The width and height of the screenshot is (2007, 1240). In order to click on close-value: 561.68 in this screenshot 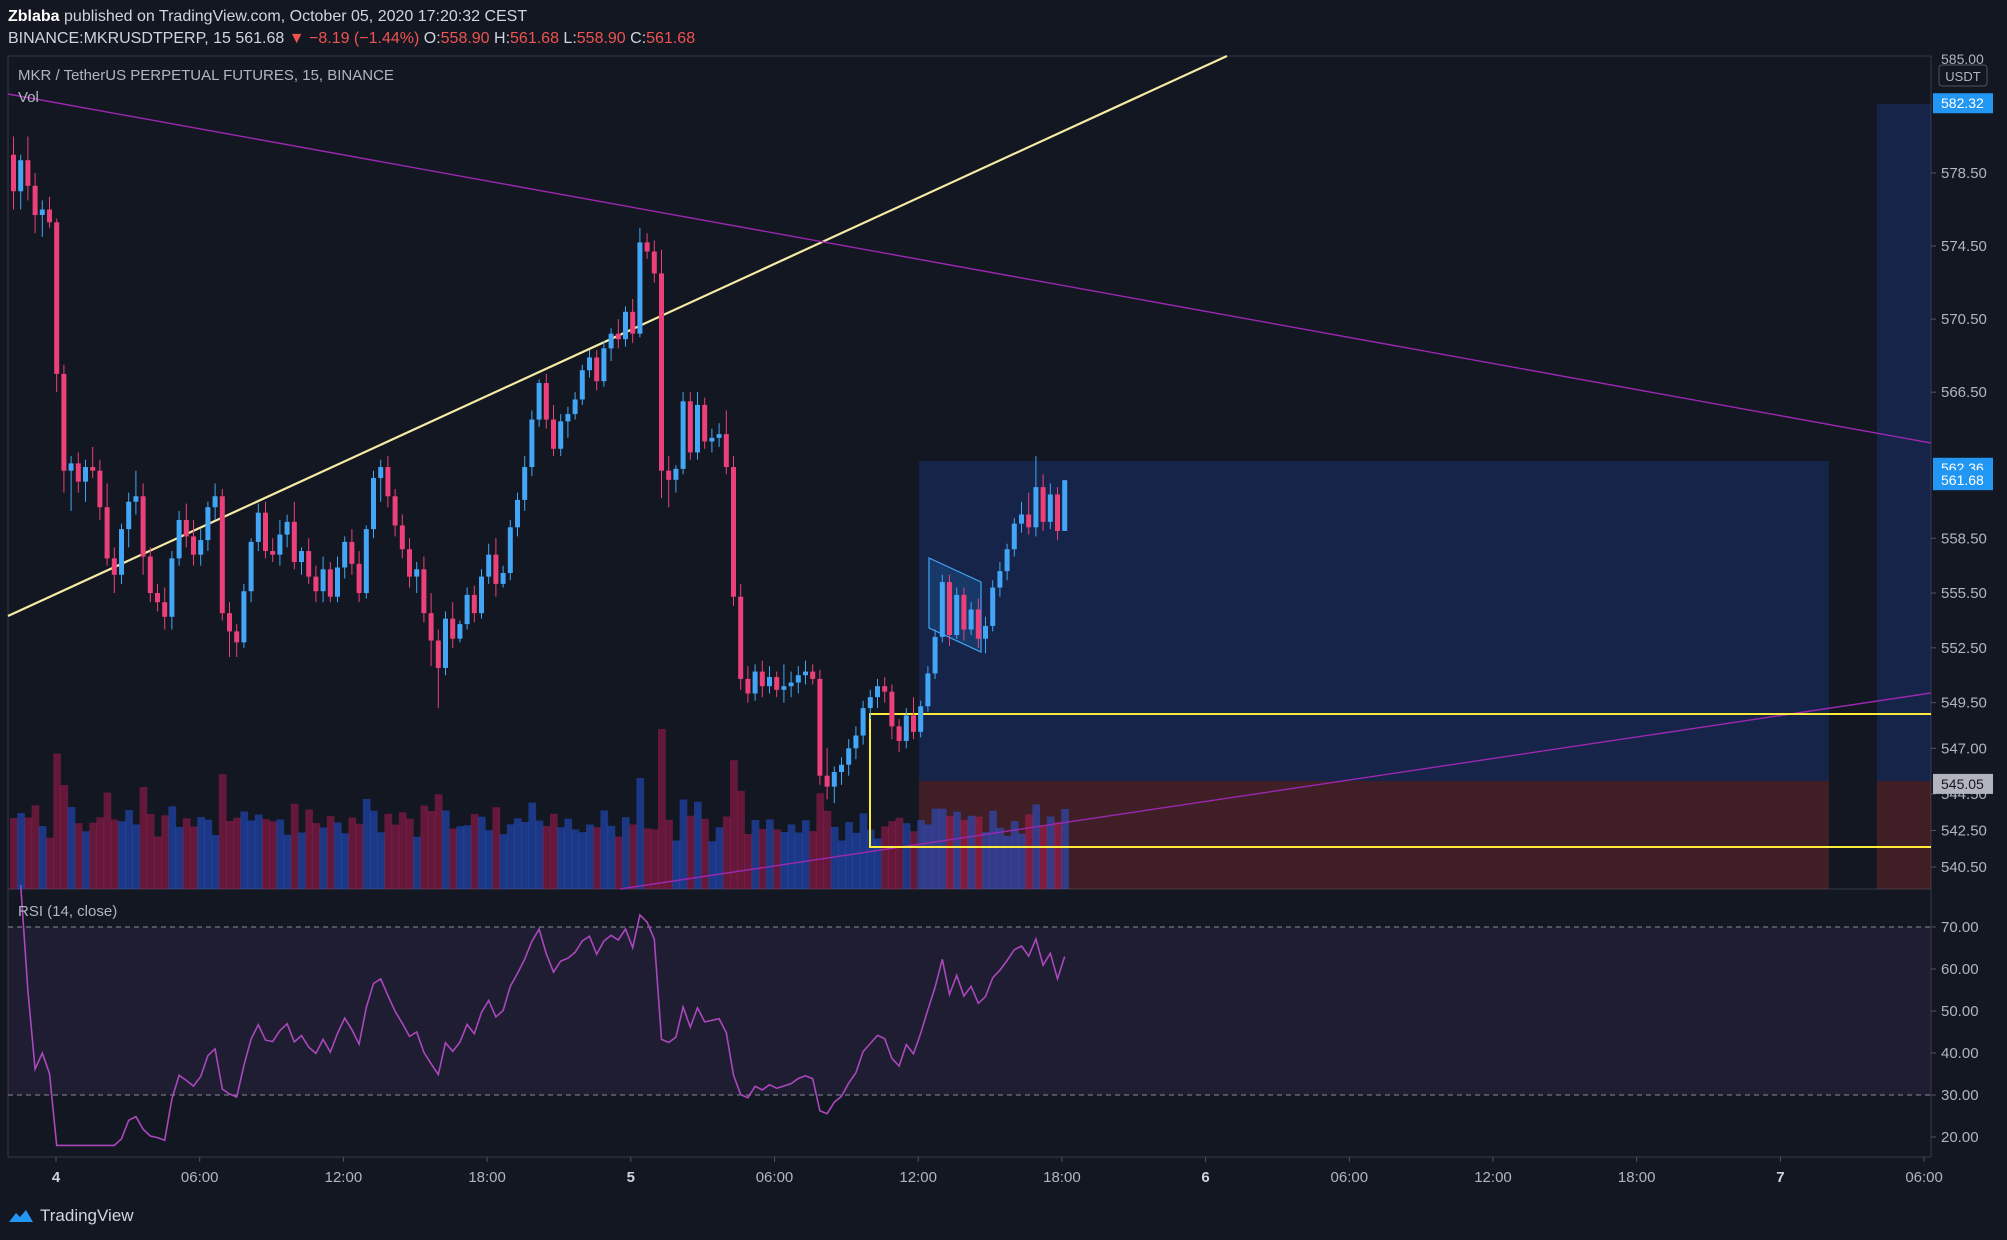, I will do `click(671, 38)`.